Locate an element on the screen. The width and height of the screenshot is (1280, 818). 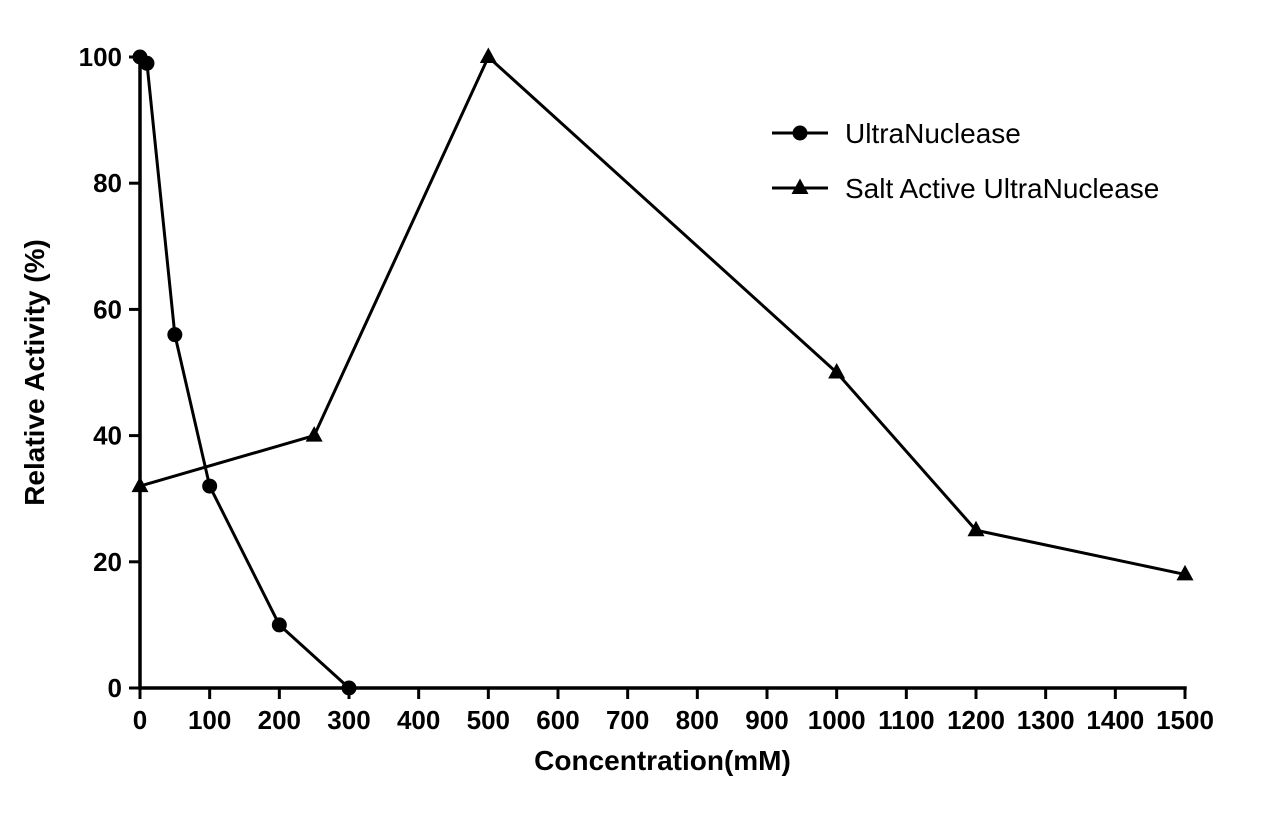
series-ultranuclease is located at coordinates (244, 372).